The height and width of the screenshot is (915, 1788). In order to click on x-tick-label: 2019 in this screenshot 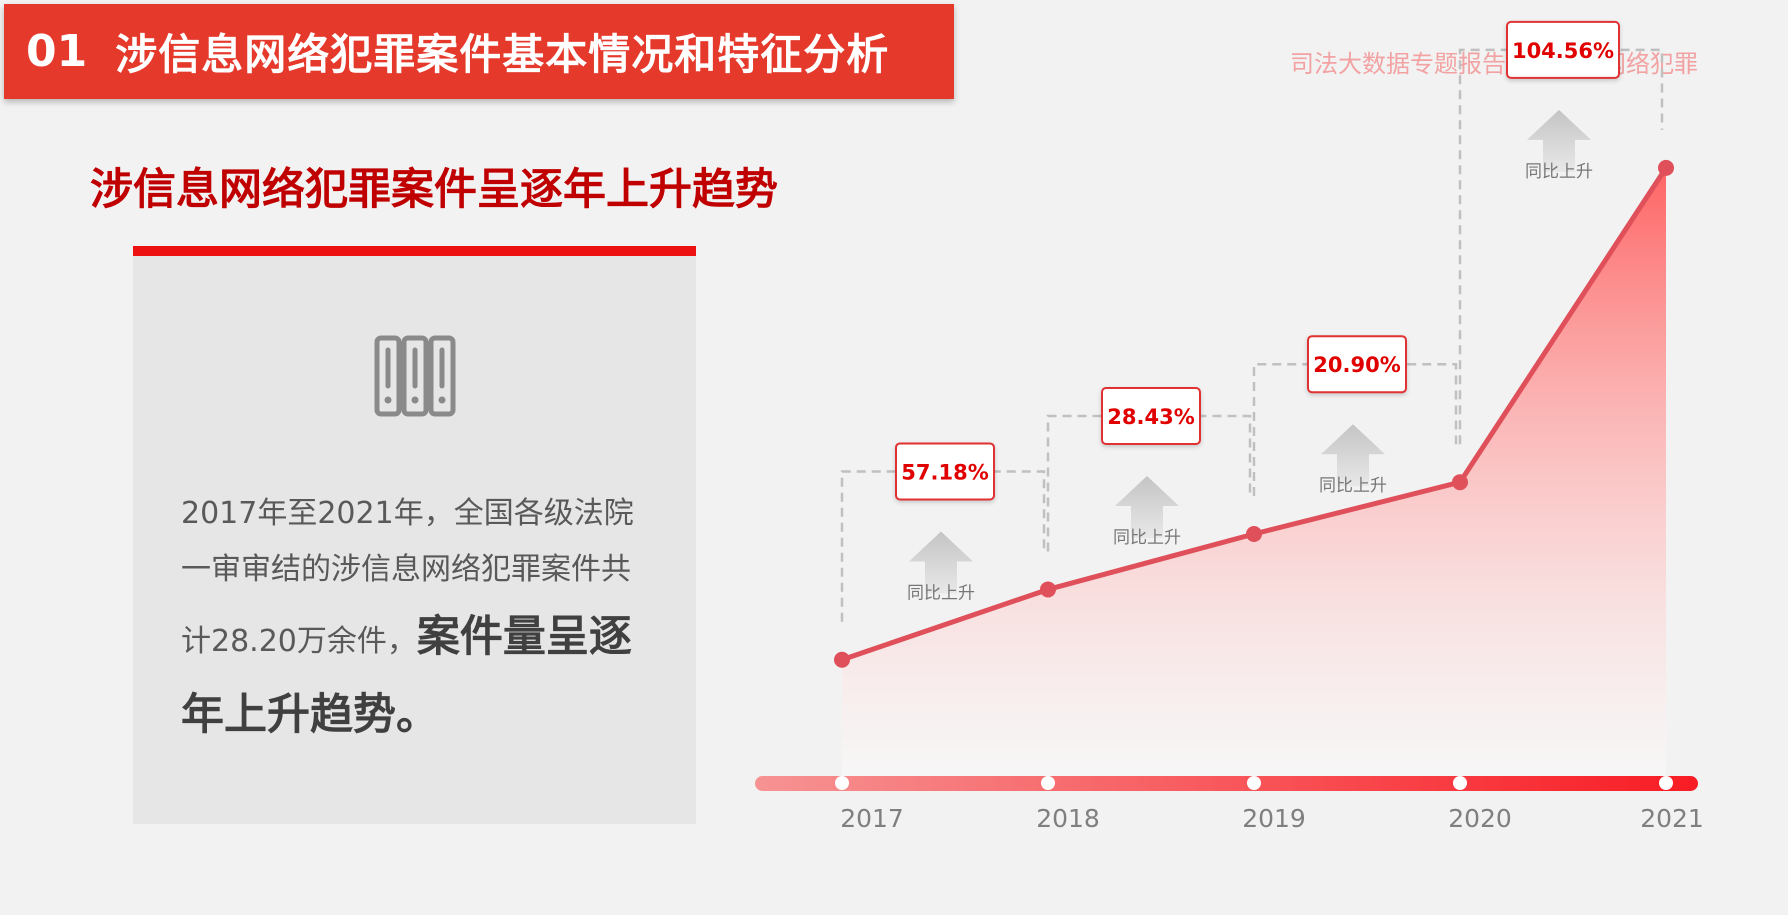, I will do `click(1274, 818)`.